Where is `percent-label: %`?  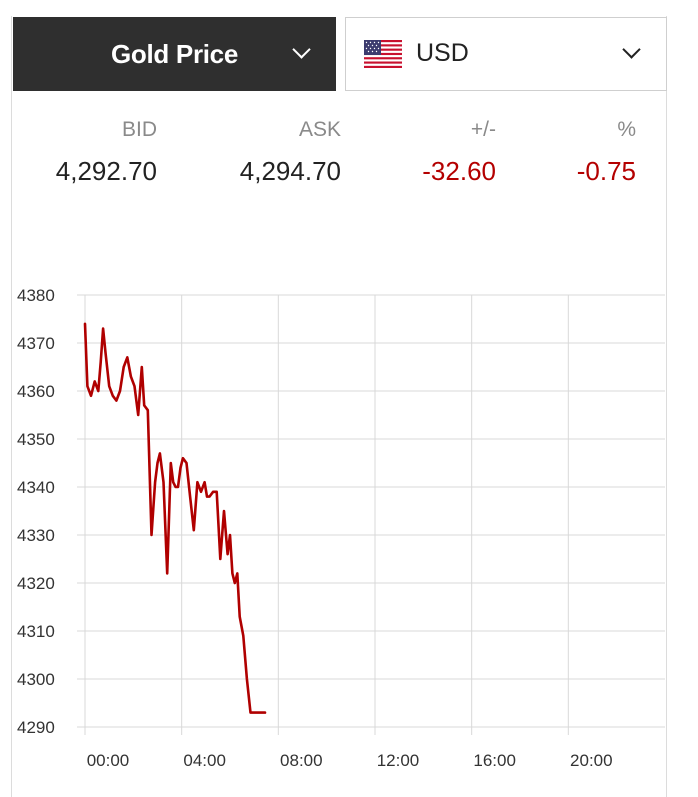
percent-label: % is located at coordinates (626, 129).